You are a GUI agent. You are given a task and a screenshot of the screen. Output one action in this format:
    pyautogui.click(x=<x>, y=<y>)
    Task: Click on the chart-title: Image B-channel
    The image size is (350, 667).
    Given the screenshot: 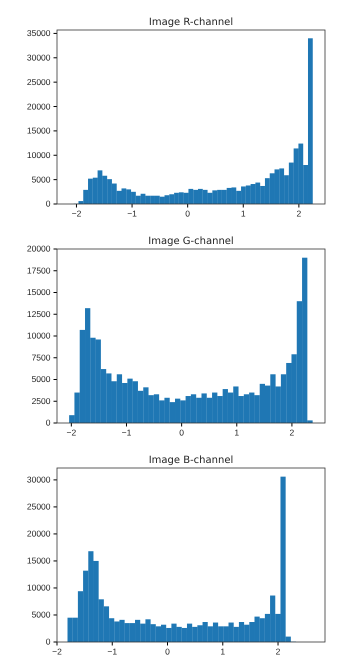 What is the action you would take?
    pyautogui.click(x=191, y=460)
    